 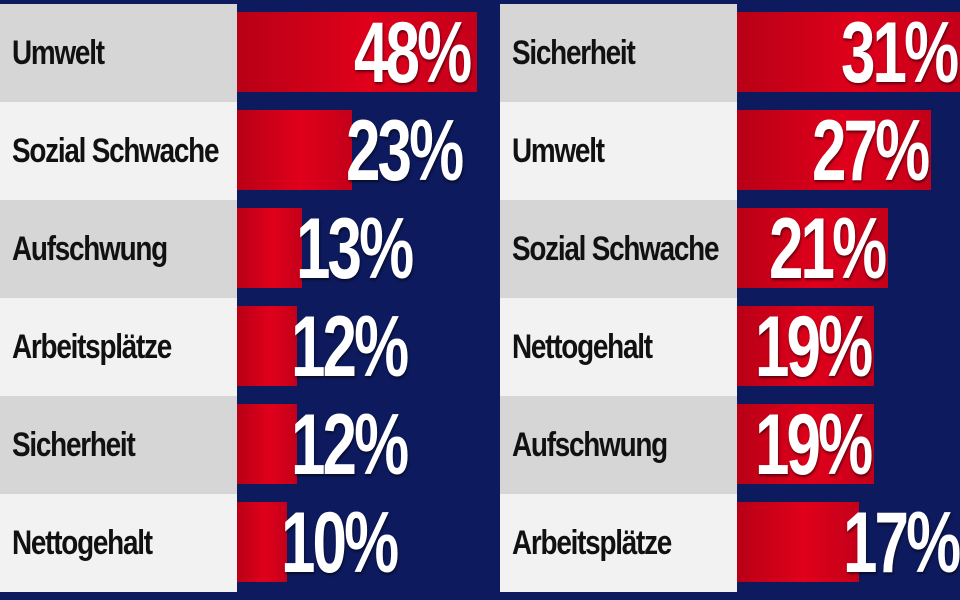 I want to click on chart-row: Aufschwung 19%, so click(x=730, y=445).